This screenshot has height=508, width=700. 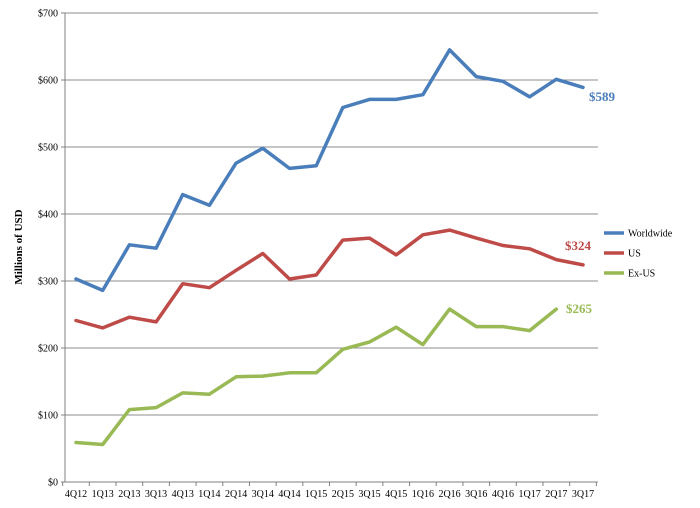 I want to click on legend: Worldwide US Ex-US, so click(x=638, y=254).